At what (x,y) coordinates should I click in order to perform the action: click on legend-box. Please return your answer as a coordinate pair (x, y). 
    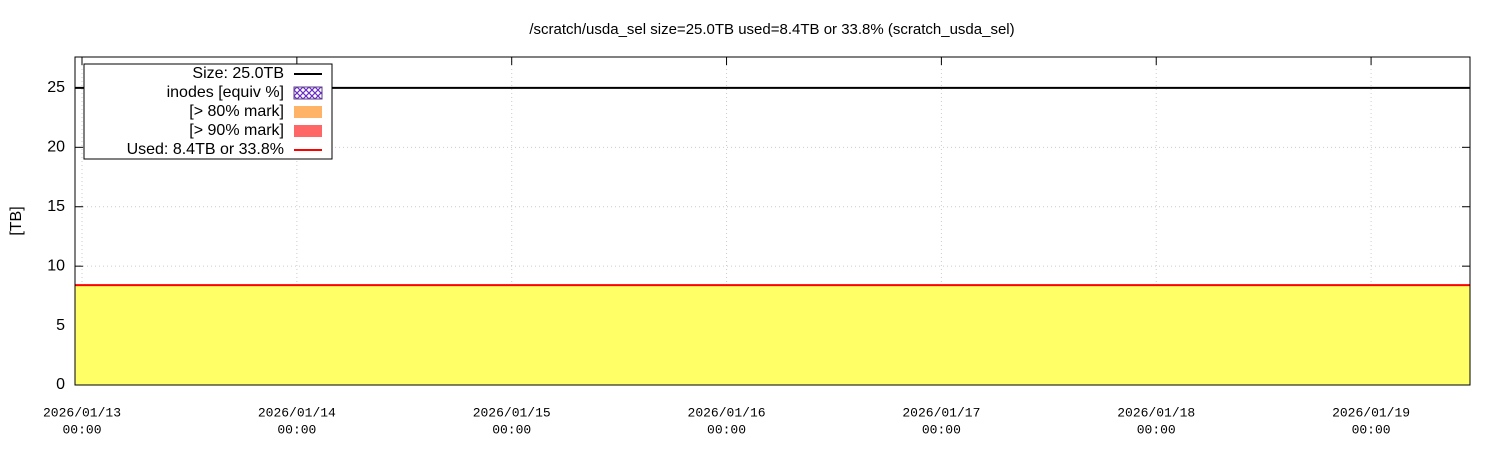
    Looking at the image, I should click on (208, 111).